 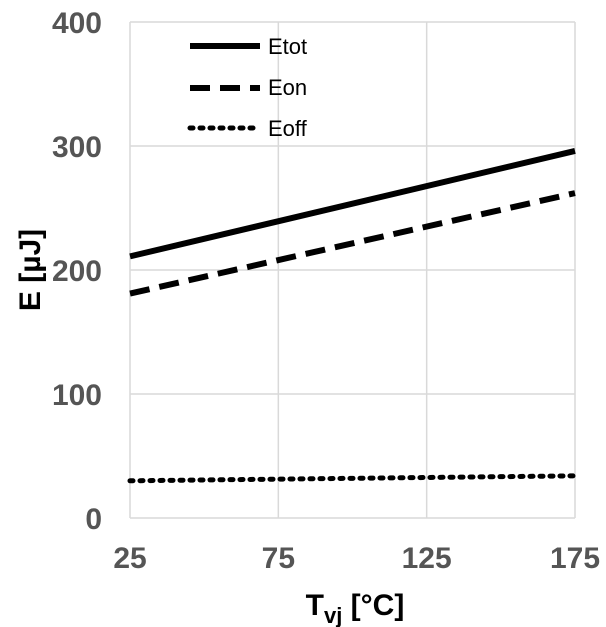 I want to click on legend-label-eon: Eon, so click(x=287, y=87).